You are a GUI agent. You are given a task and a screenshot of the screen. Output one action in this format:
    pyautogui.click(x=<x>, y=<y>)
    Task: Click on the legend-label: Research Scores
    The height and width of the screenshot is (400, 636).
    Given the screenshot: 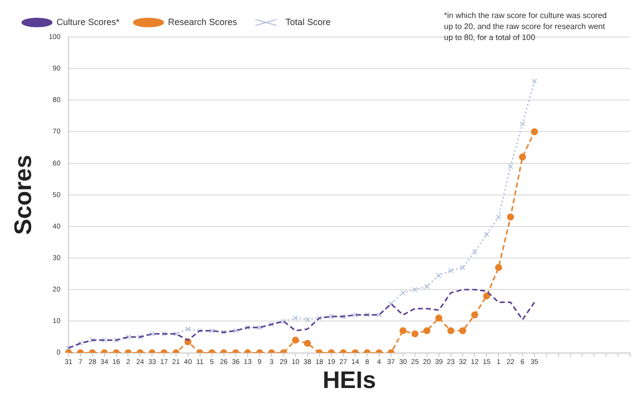 What is the action you would take?
    pyautogui.click(x=203, y=21)
    